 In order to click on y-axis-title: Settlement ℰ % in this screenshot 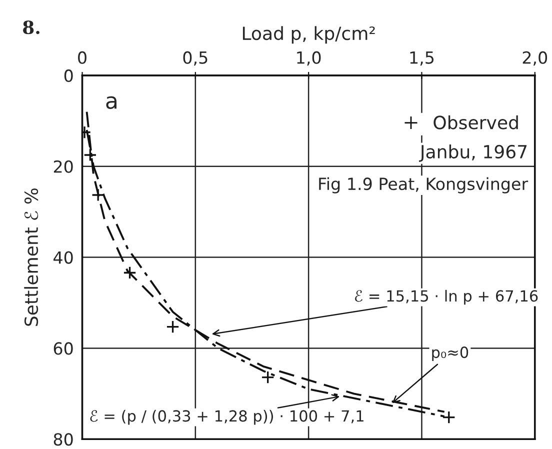, I will do `click(31, 257)`.